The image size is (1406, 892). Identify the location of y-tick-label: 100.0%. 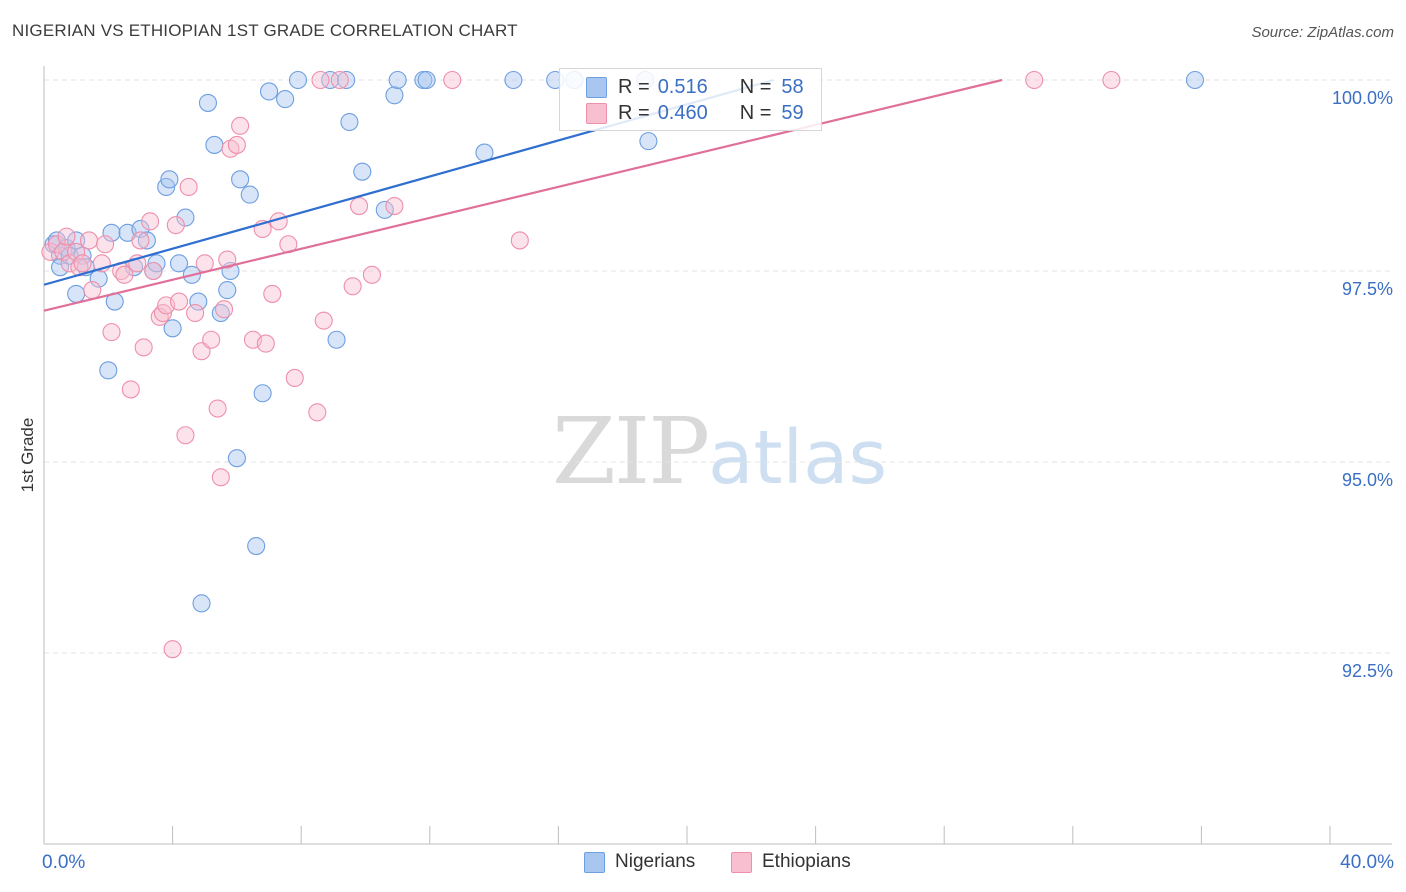
(1362, 98).